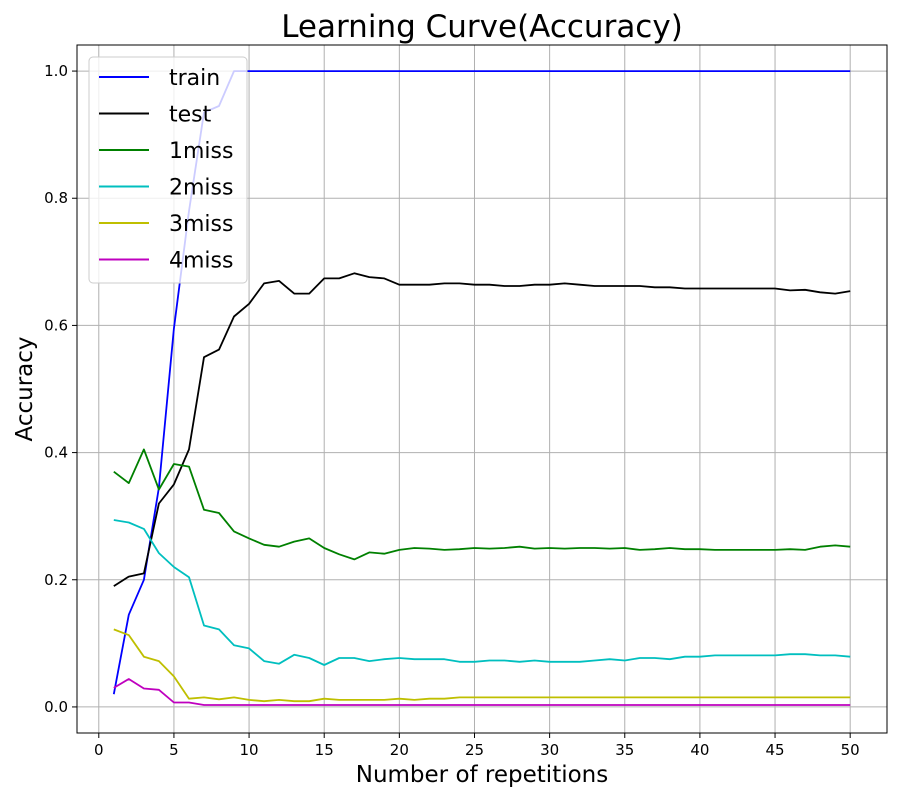  I want to click on x-tick-label: 40, so click(699, 750).